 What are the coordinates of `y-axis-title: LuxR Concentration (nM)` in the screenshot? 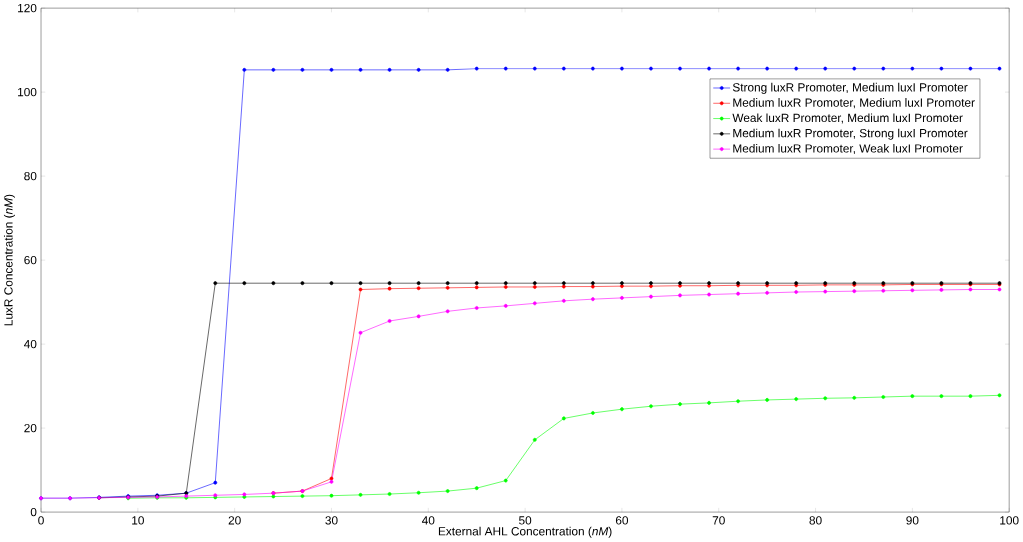 It's located at (9, 260).